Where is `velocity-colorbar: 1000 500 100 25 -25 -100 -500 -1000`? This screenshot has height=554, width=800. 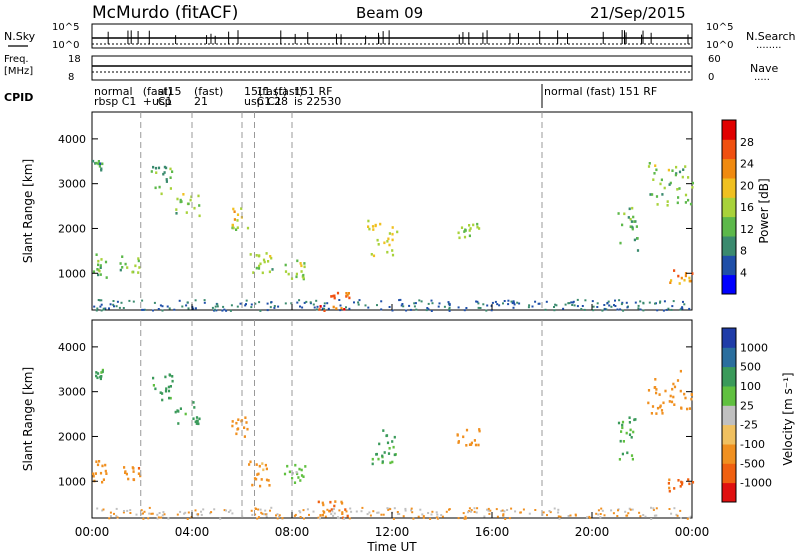
velocity-colorbar: 1000 500 100 25 -25 -100 -500 -1000 is located at coordinates (746, 415).